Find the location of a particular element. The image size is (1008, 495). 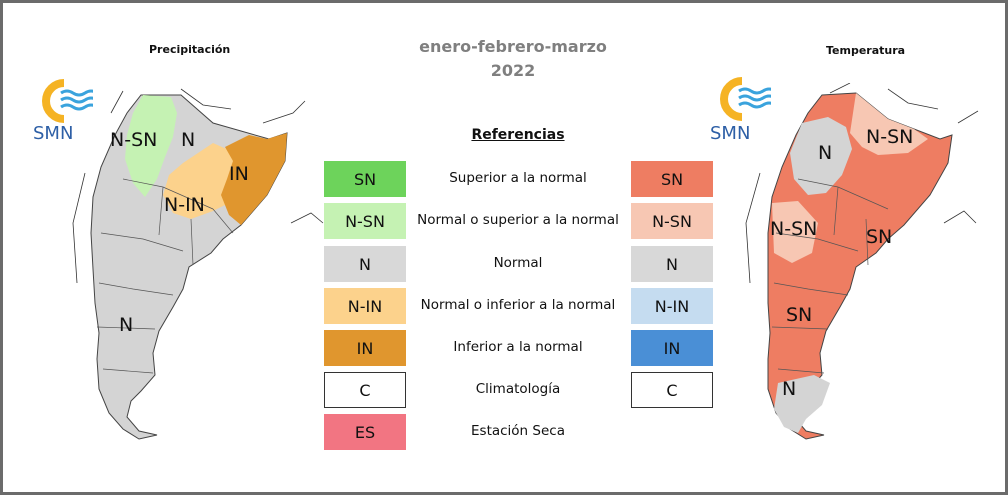

legend-swatch-precipitation: C is located at coordinates (365, 390).